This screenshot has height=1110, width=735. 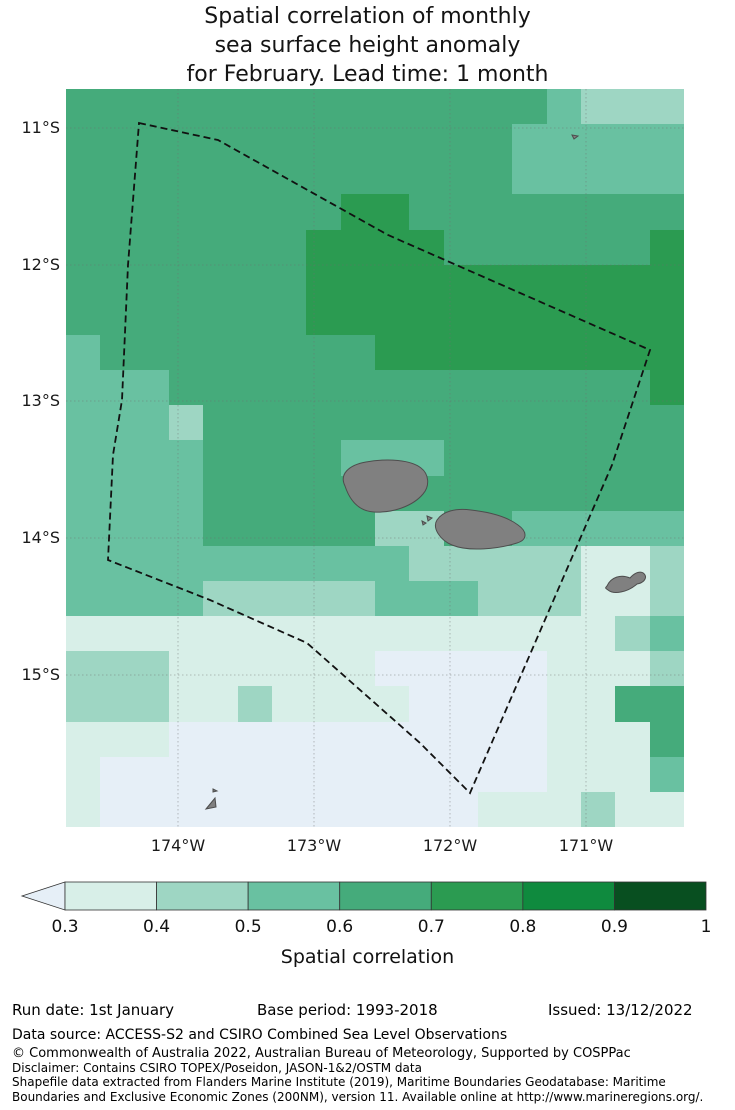 I want to click on longitude-tick-label: 171°W, so click(x=586, y=845).